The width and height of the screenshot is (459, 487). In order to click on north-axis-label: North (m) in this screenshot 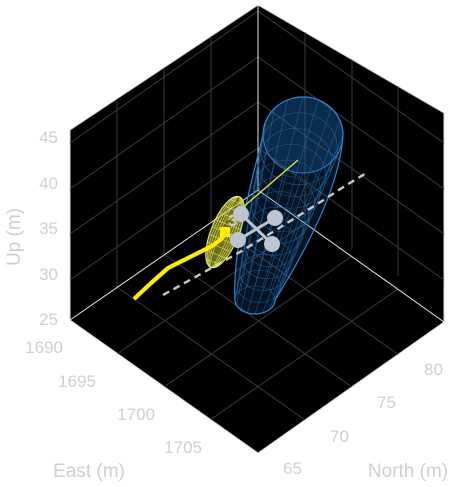, I will do `click(408, 471)`.